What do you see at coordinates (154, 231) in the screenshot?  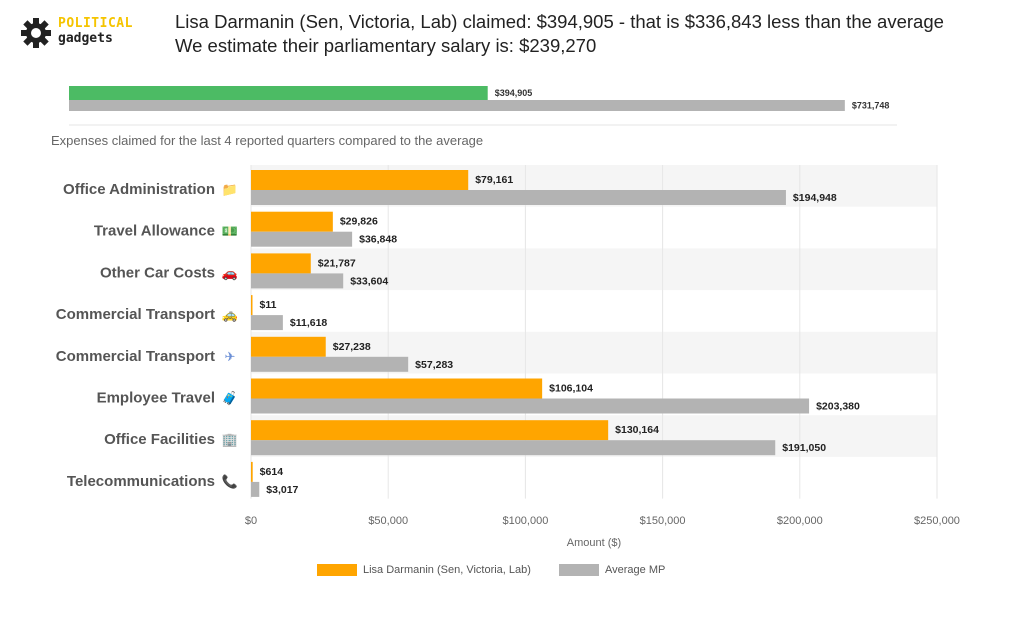 I see `category-label: Travel Allowance` at bounding box center [154, 231].